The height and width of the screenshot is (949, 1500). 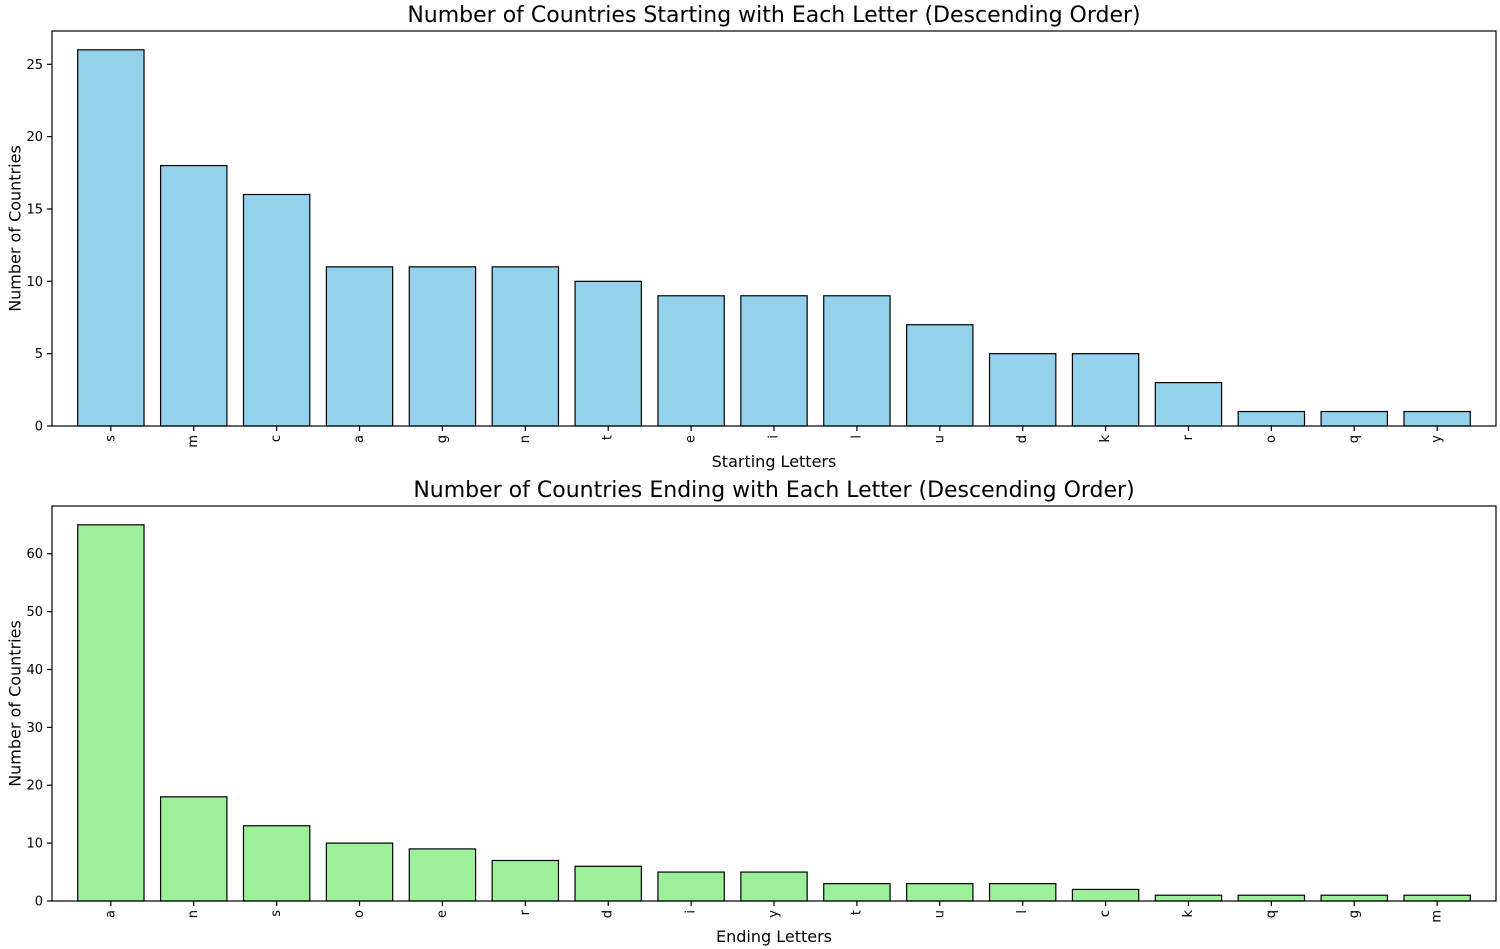 I want to click on y-tick-label: 60, so click(x=34, y=554).